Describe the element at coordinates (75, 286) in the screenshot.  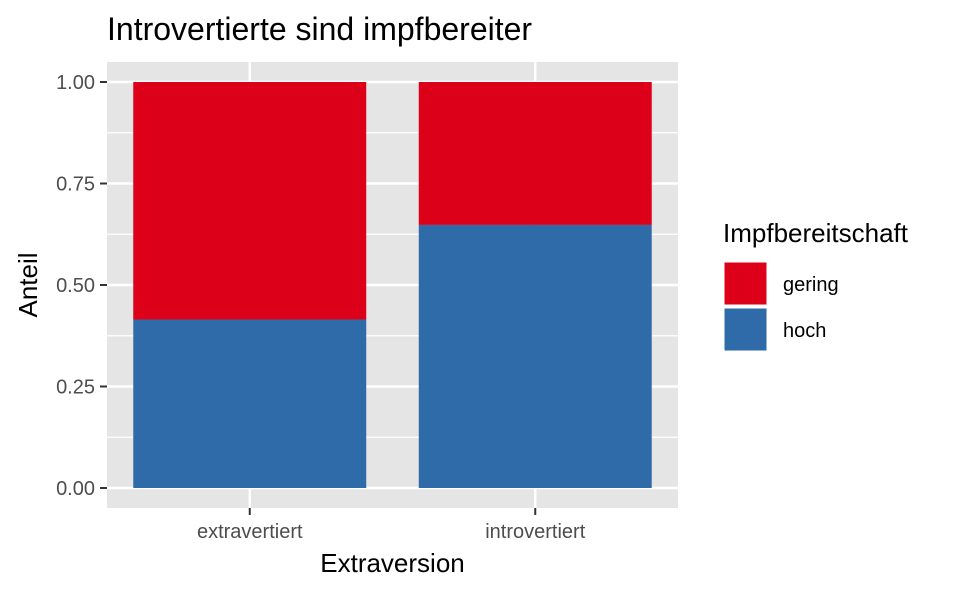
I see `y-tick-label: 0.50` at that location.